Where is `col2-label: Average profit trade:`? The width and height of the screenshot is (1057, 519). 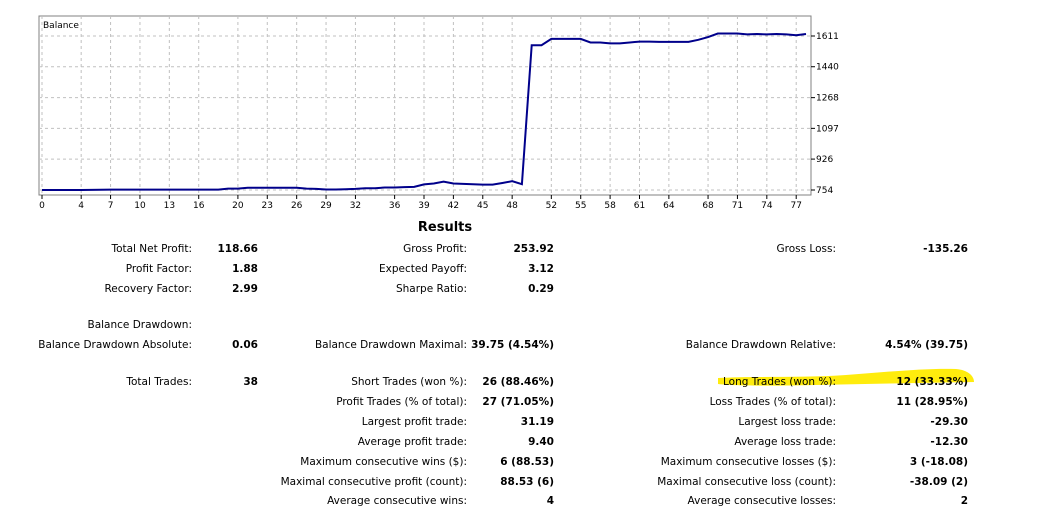 col2-label: Average profit trade: is located at coordinates (412, 442).